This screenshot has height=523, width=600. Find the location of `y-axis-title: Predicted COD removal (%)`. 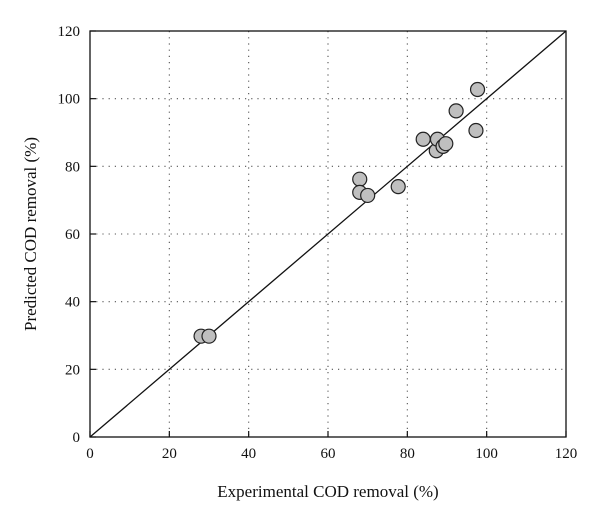

y-axis-title: Predicted COD removal (%) is located at coordinates (30, 234).